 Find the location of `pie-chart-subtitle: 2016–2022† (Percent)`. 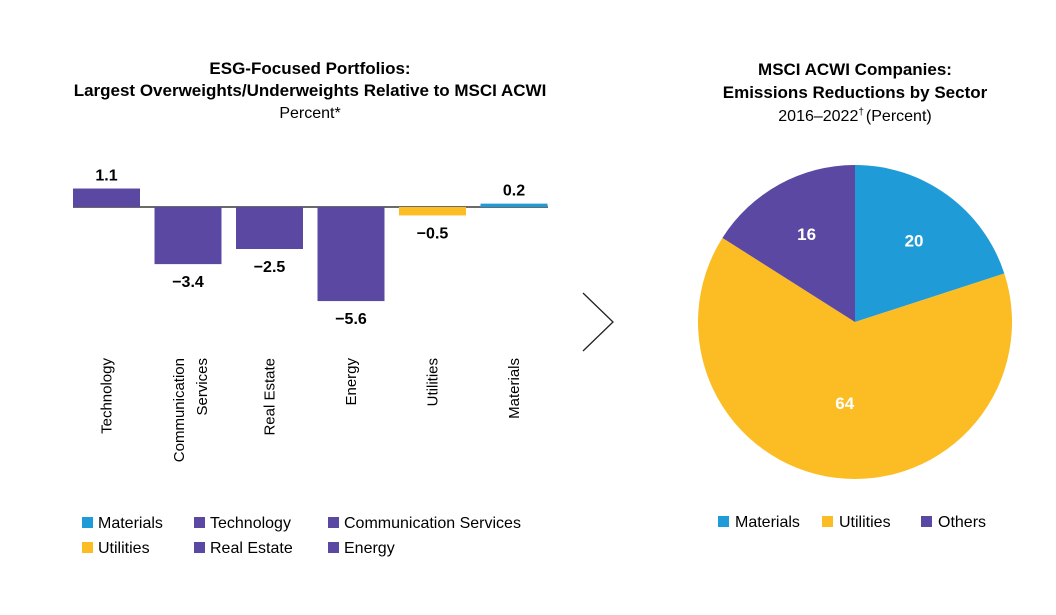

pie-chart-subtitle: 2016–2022† (Percent) is located at coordinates (854, 116).